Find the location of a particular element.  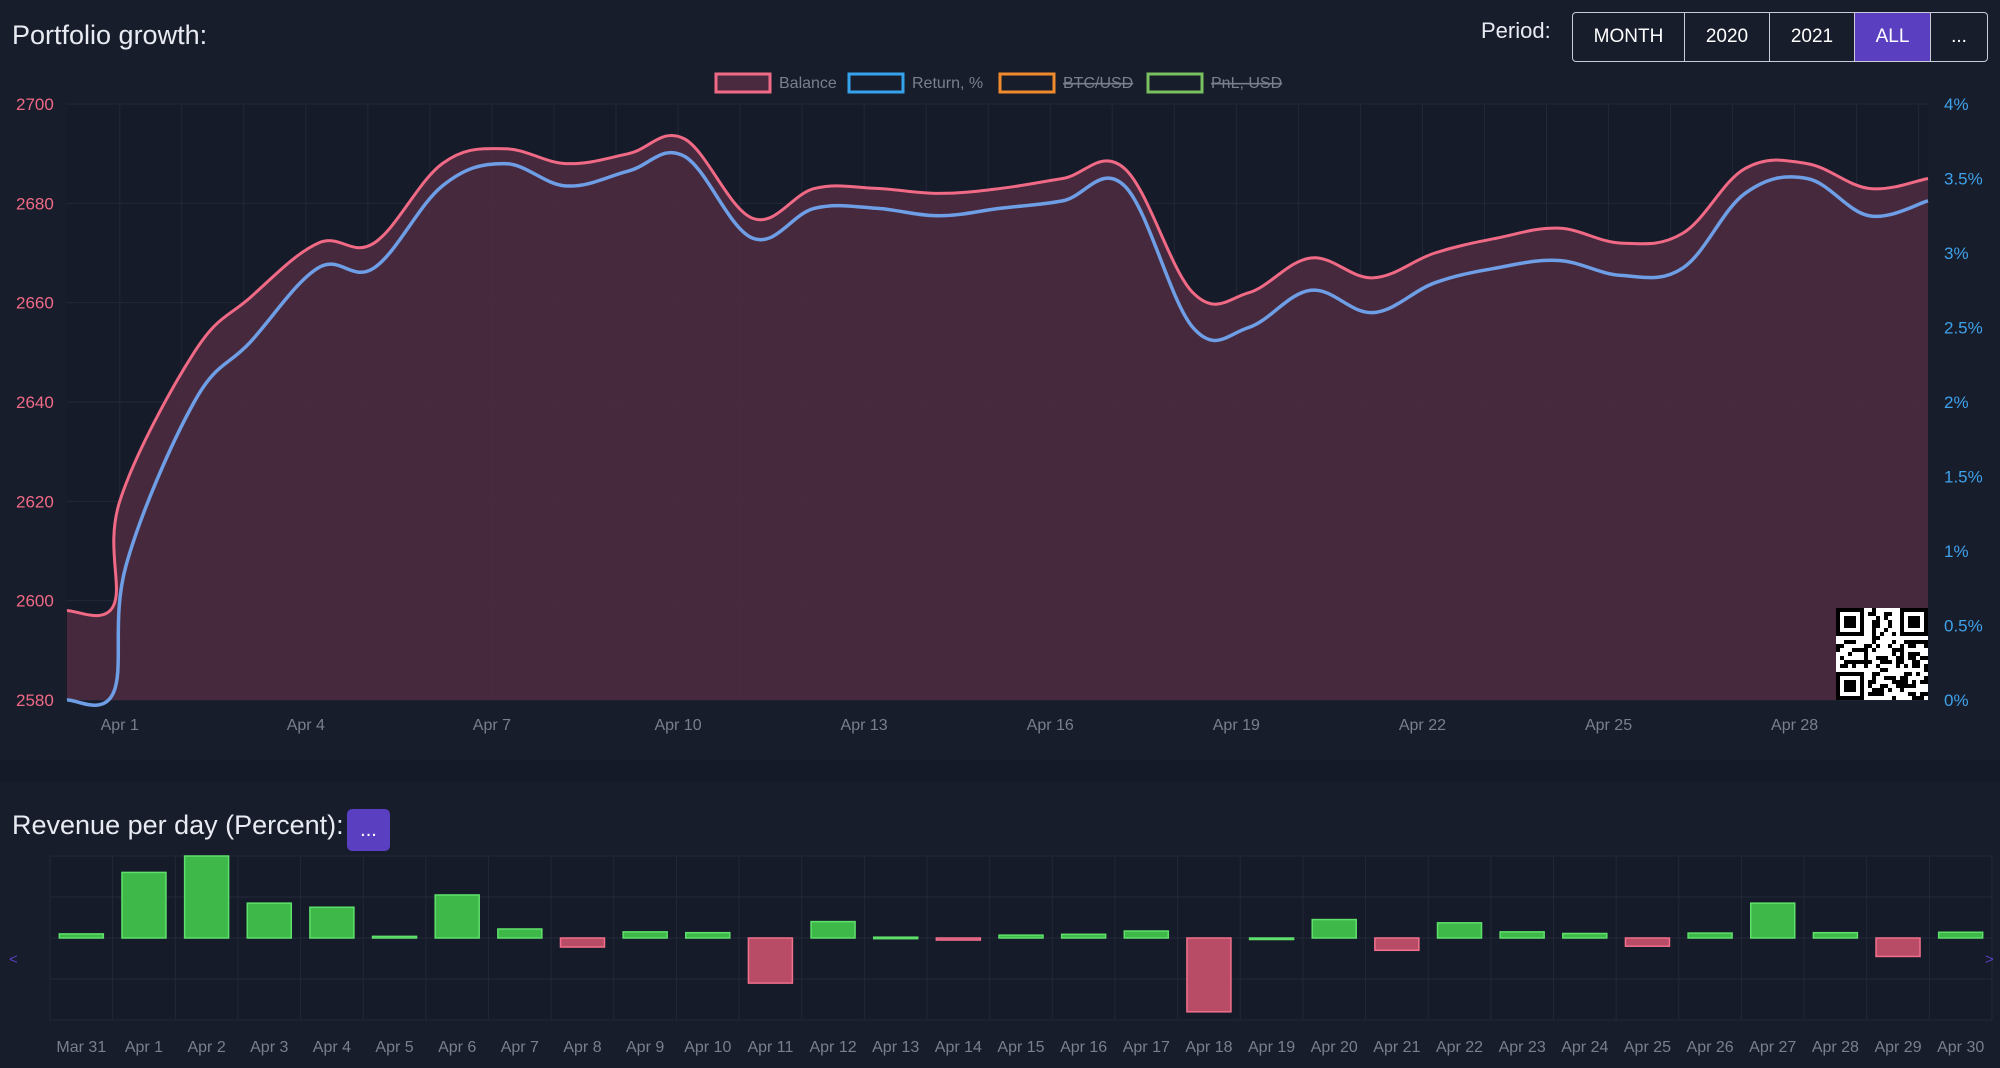

bar-x-tick-label: Apr 21 is located at coordinates (1396, 1047).